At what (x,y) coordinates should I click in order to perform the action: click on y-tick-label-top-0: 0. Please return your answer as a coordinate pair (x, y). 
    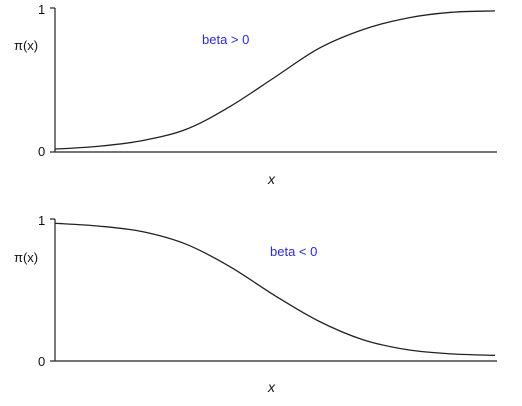
    Looking at the image, I should click on (41, 151).